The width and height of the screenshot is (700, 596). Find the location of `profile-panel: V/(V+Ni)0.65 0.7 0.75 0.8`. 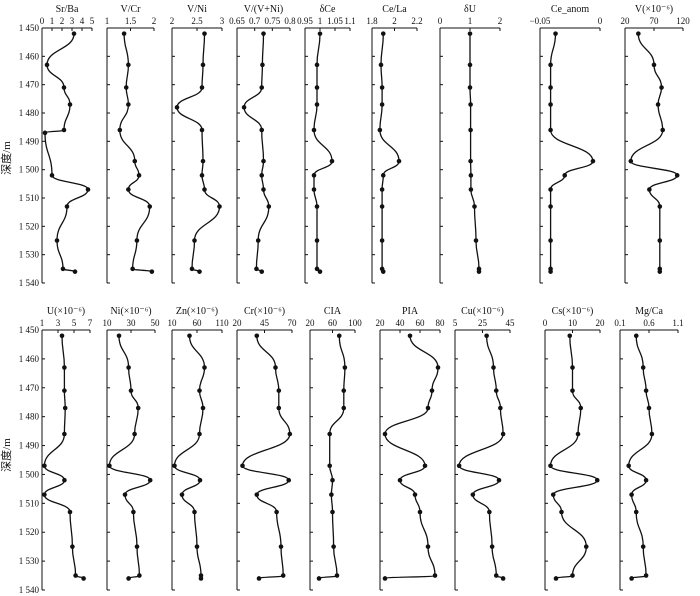

profile-panel: V/(V+Ni)0.65 0.7 0.75 0.8 is located at coordinates (262, 144).